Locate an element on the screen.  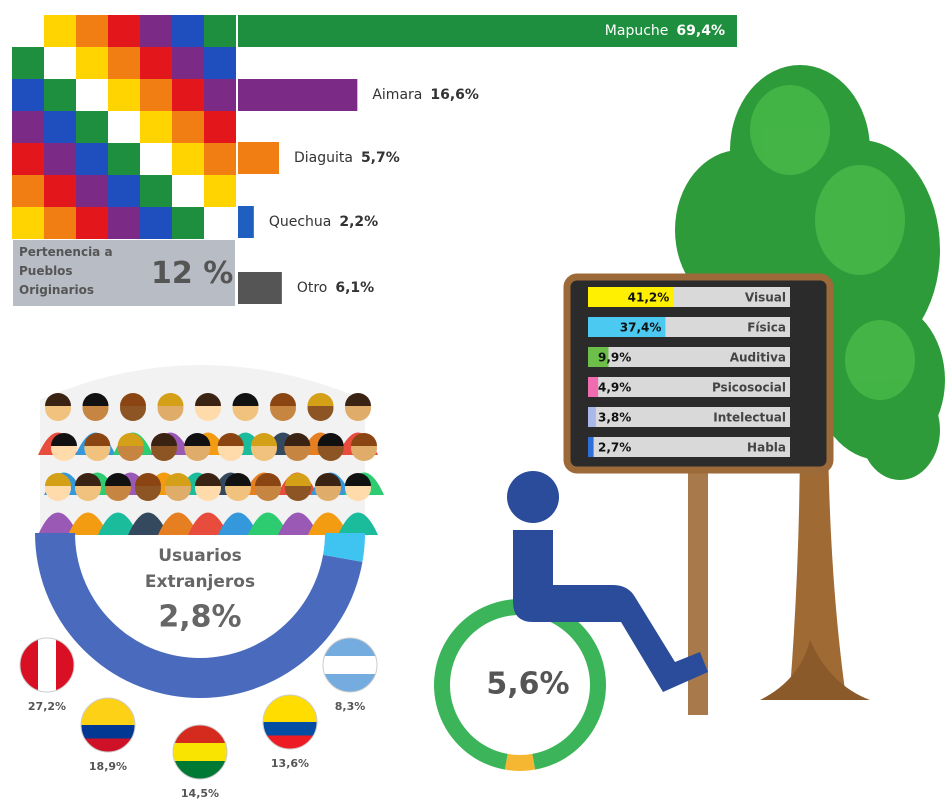
value-label: 14,5% is located at coordinates (200, 793).